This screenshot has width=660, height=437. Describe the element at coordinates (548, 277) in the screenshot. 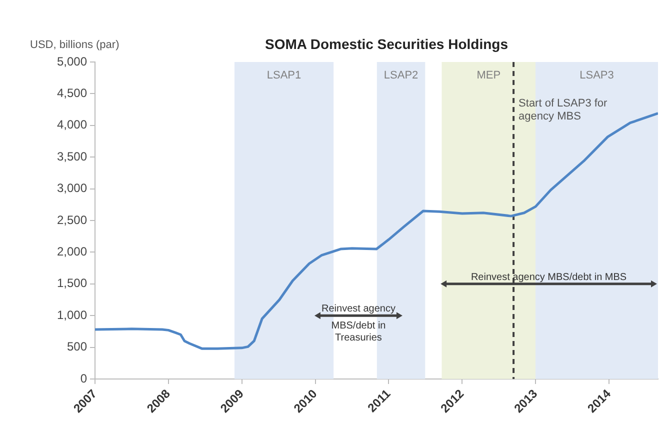

I see `annotation: Reinvest agency MBS/debt in MBS` at that location.